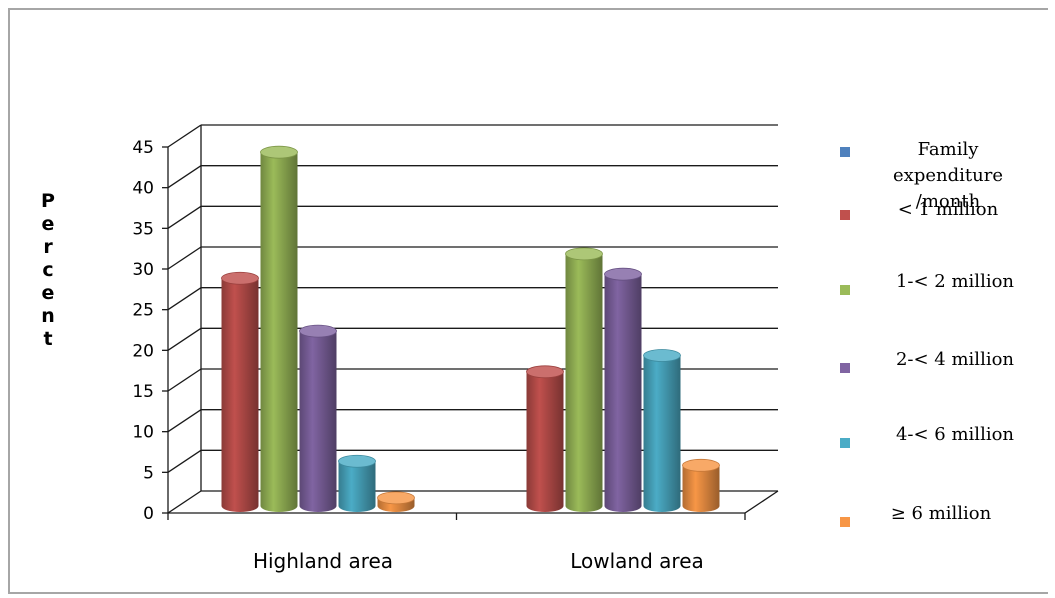  I want to click on legend-label: 2-< 4 million, so click(955, 359).